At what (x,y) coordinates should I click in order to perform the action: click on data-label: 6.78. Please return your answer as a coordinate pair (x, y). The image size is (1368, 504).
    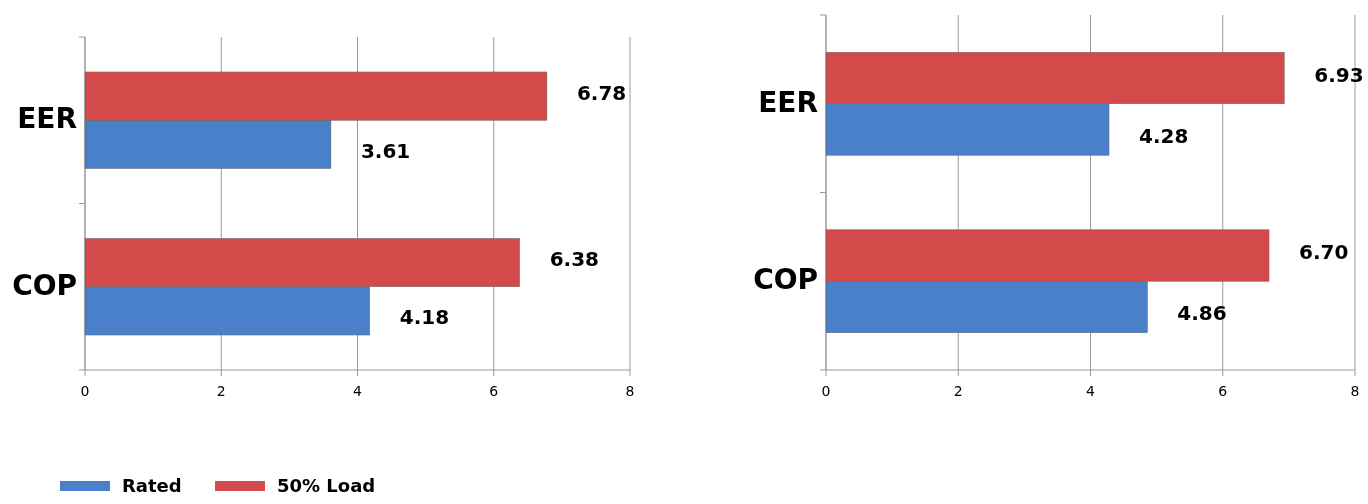
    Looking at the image, I should click on (601, 92).